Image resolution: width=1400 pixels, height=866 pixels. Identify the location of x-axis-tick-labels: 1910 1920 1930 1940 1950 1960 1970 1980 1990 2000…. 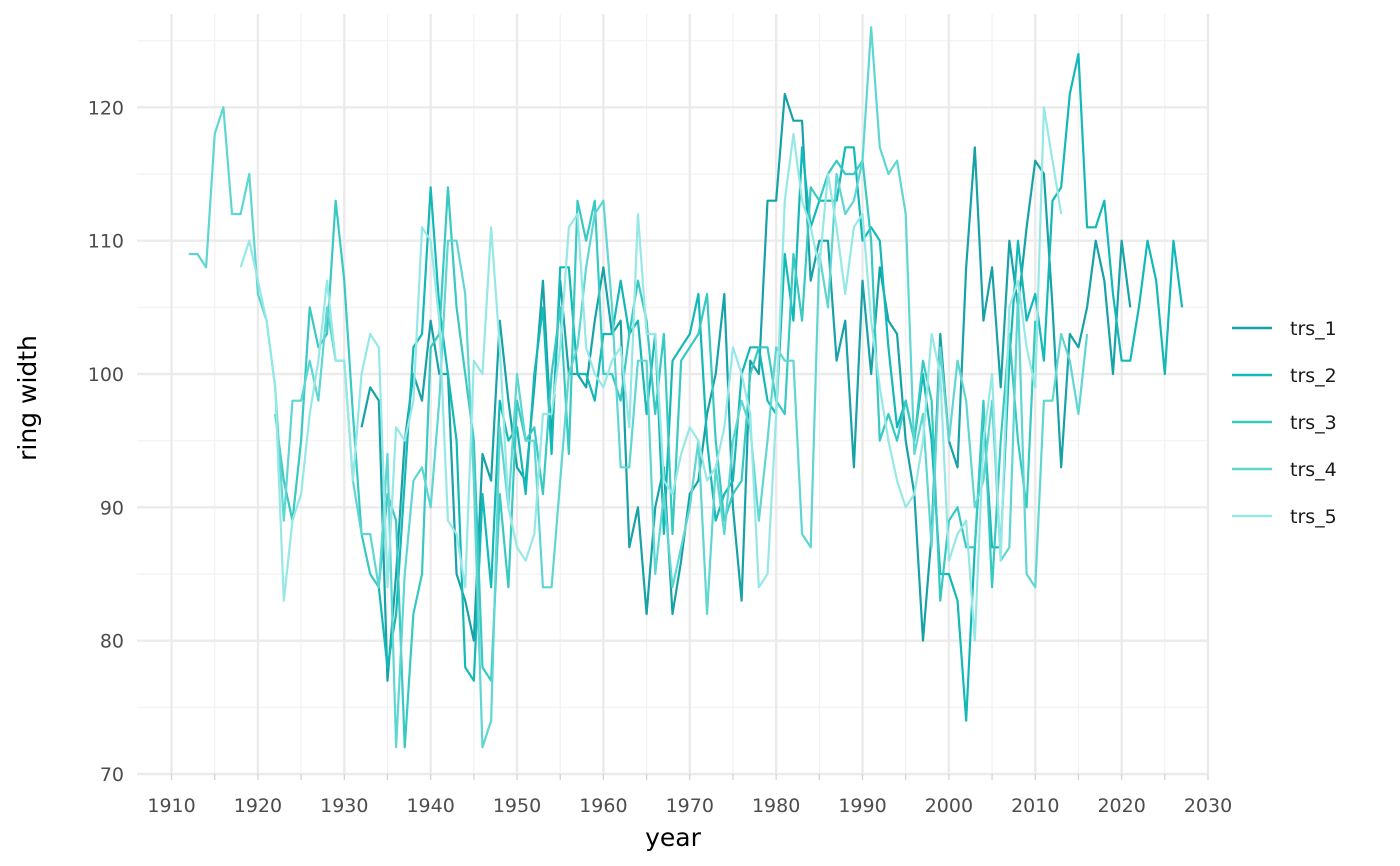
(689, 806).